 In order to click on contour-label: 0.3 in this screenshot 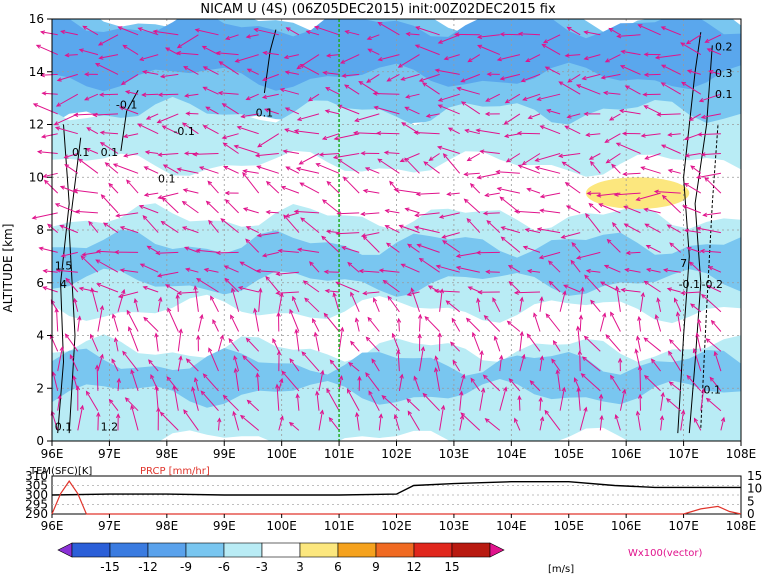, I will do `click(724, 73)`.